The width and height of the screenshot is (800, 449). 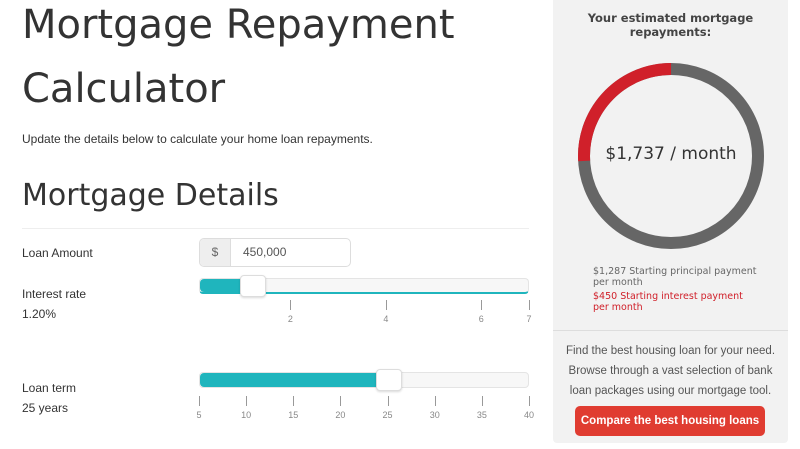 What do you see at coordinates (670, 421) in the screenshot?
I see `compare-loans-button: Compare the best housing loans` at bounding box center [670, 421].